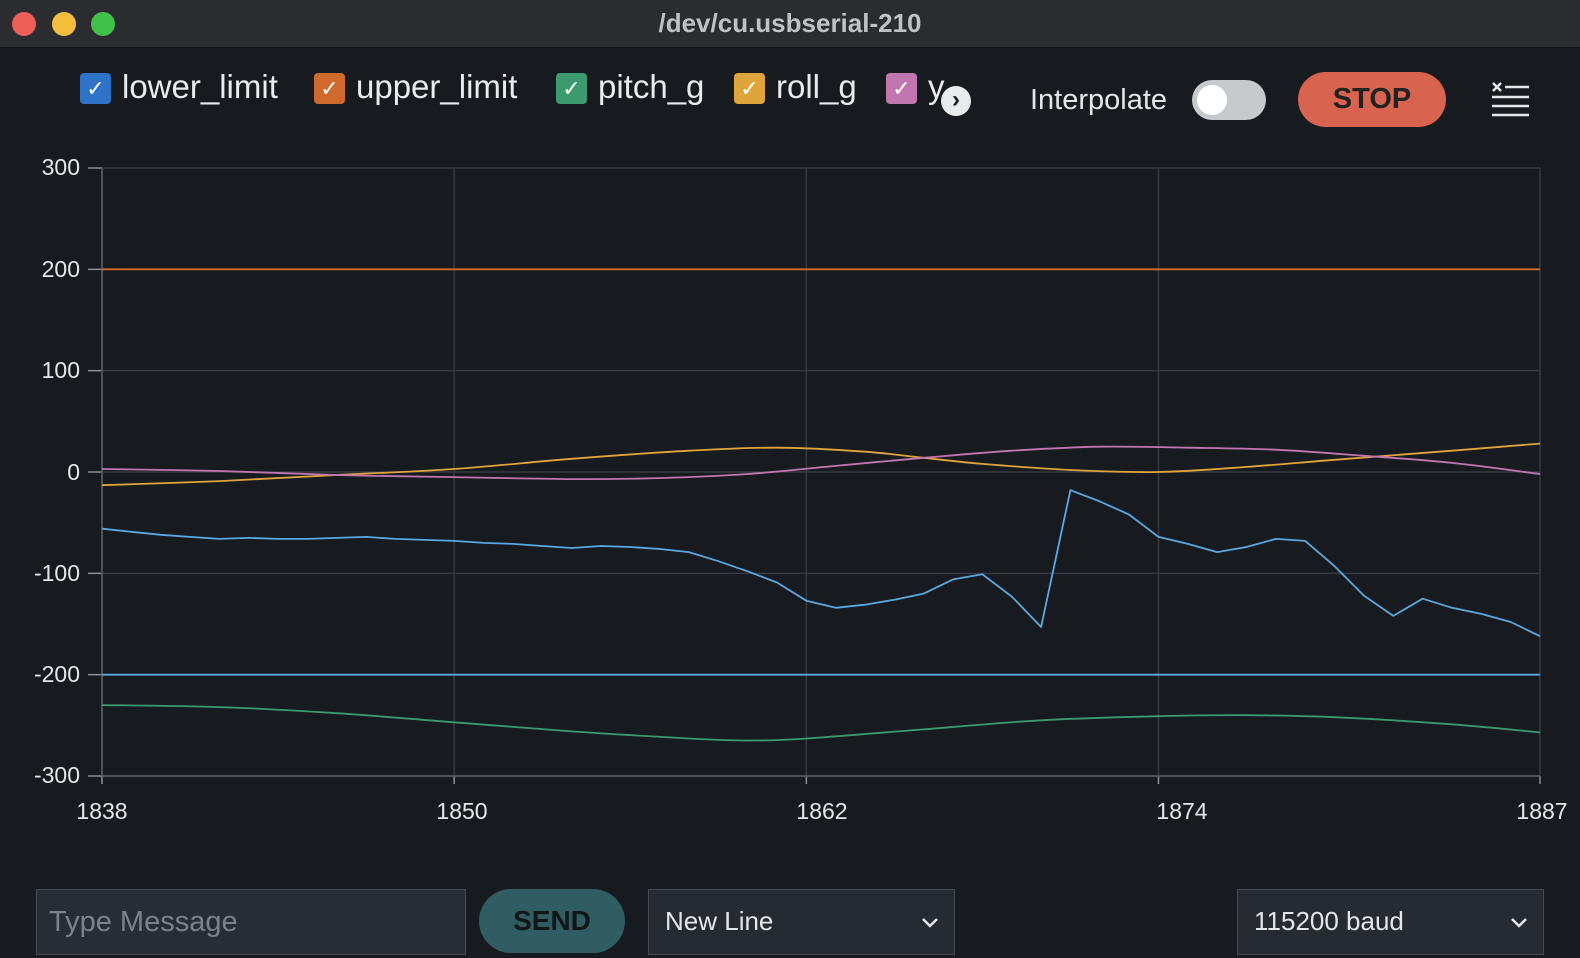 This screenshot has height=958, width=1580. Describe the element at coordinates (56, 573) in the screenshot. I see `y-tick-label: -100` at that location.